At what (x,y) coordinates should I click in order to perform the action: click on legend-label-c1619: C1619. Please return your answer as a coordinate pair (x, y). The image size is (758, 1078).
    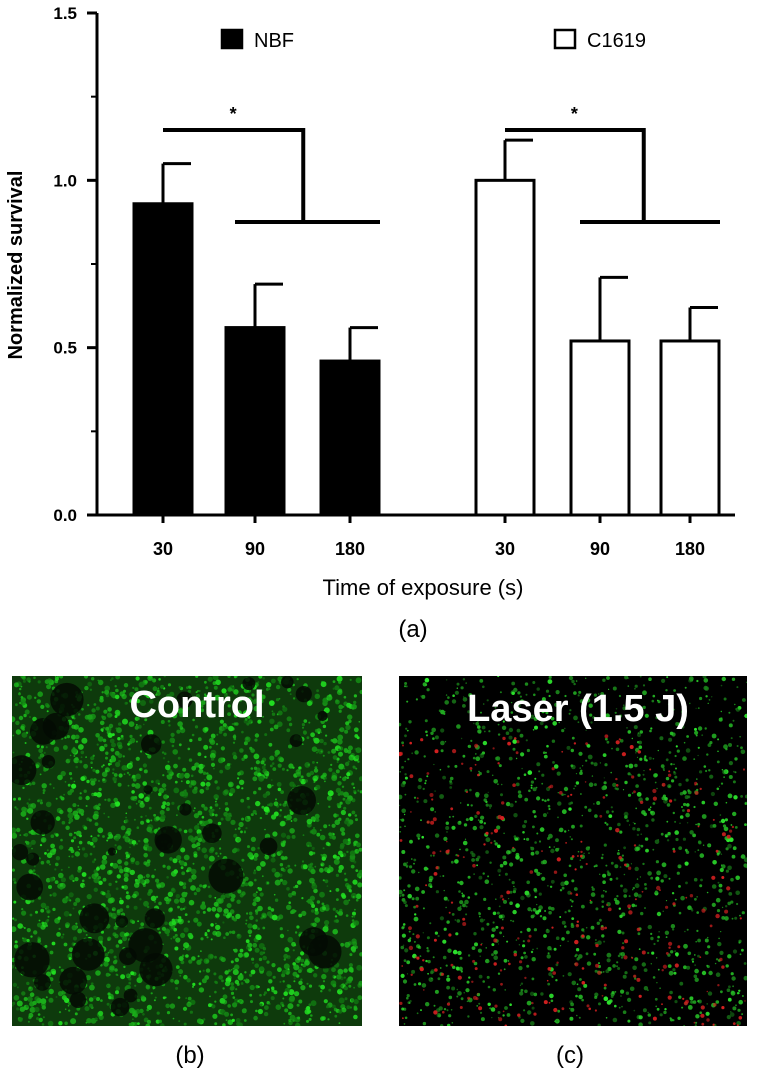
    Looking at the image, I should click on (616, 41).